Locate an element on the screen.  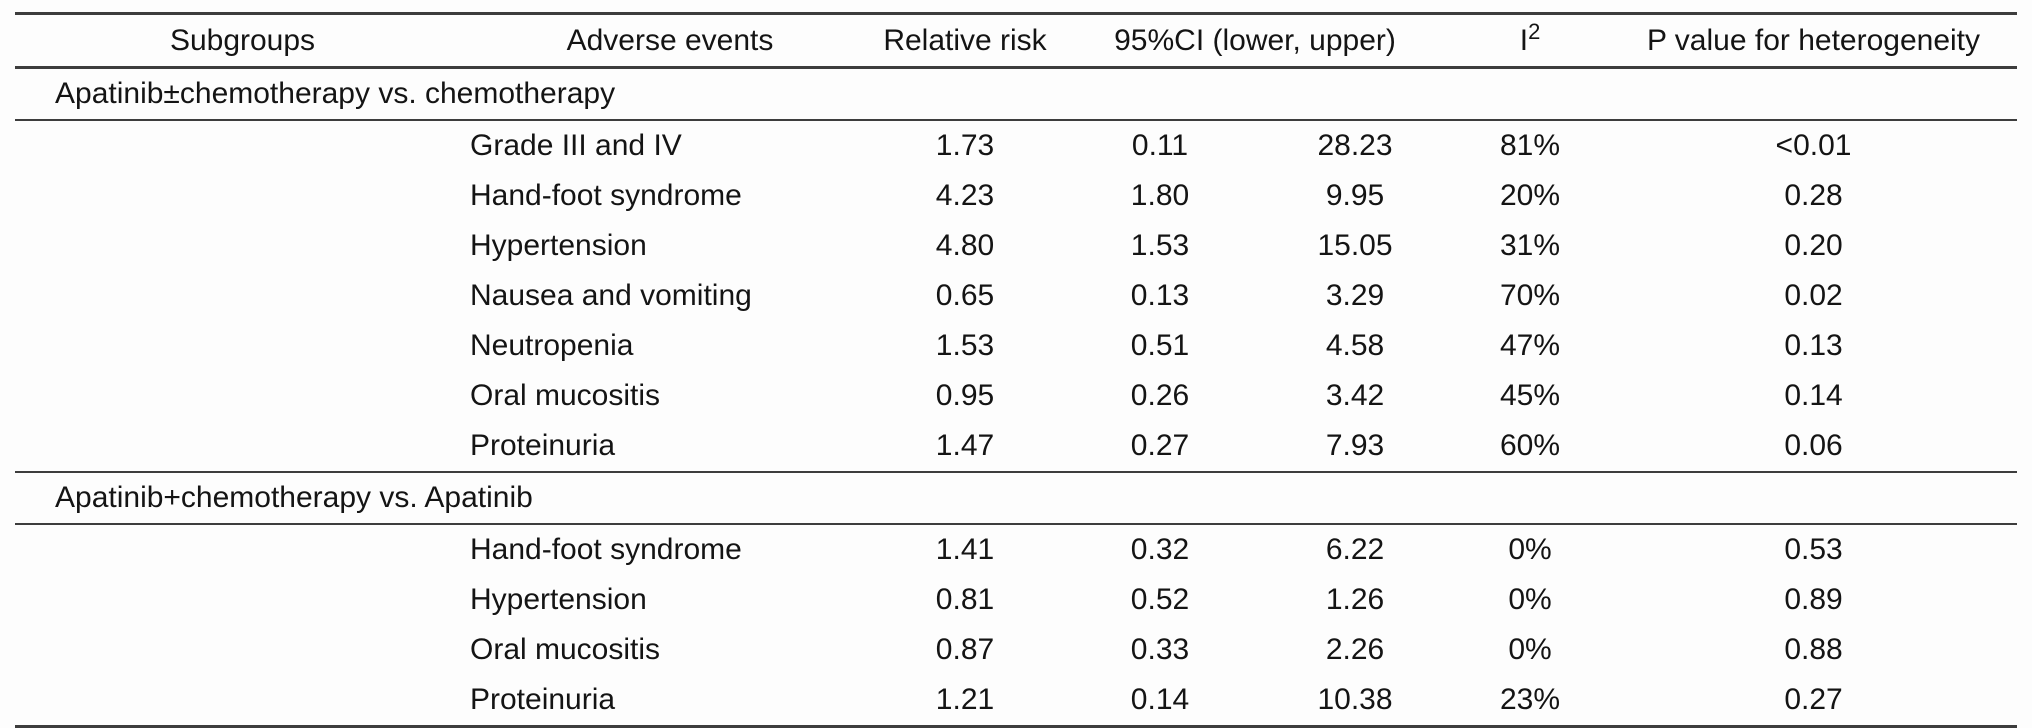
adverse-event-cell: Neutropenia is located at coordinates (552, 345).